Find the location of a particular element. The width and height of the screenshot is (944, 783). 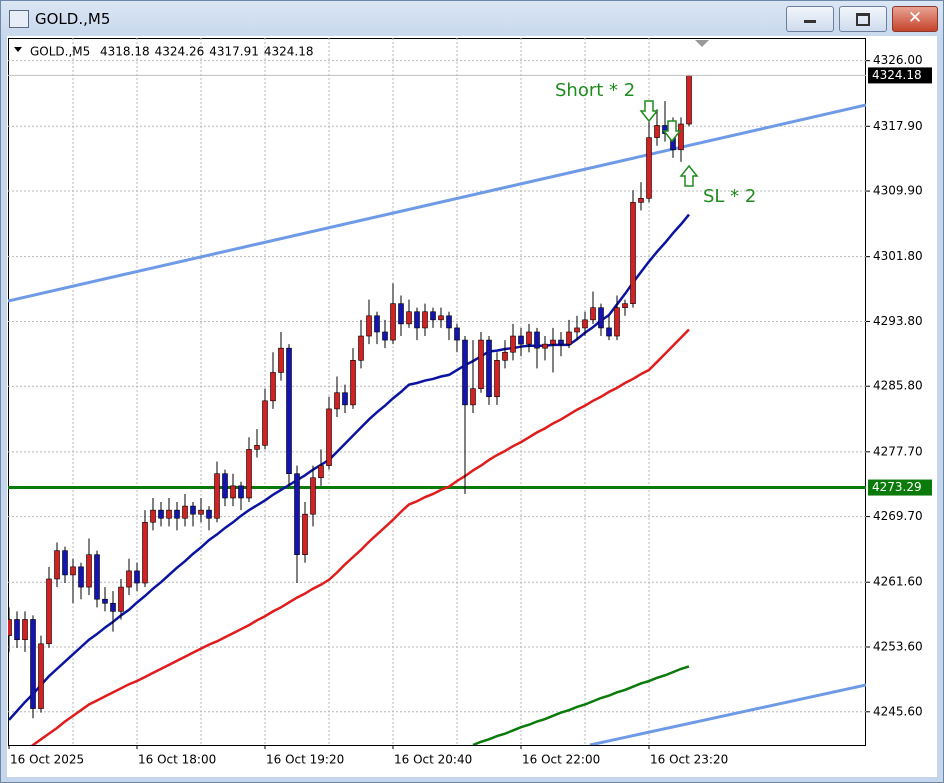

price-tag is located at coordinates (900, 75).